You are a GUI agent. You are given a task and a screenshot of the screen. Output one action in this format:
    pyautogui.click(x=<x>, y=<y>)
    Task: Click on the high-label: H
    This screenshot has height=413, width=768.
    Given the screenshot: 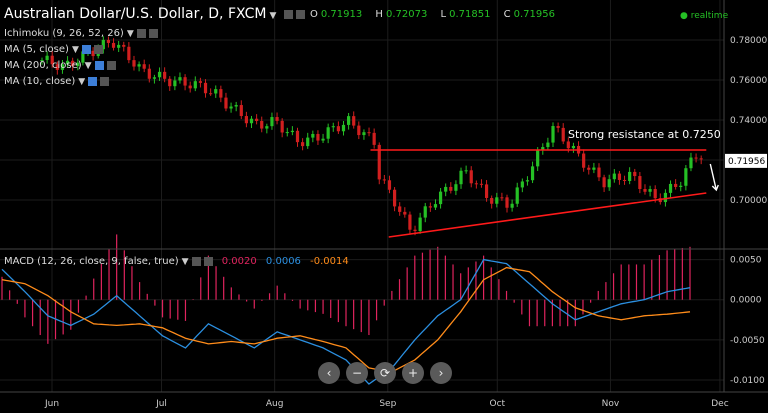 What is the action you would take?
    pyautogui.click(x=379, y=14)
    